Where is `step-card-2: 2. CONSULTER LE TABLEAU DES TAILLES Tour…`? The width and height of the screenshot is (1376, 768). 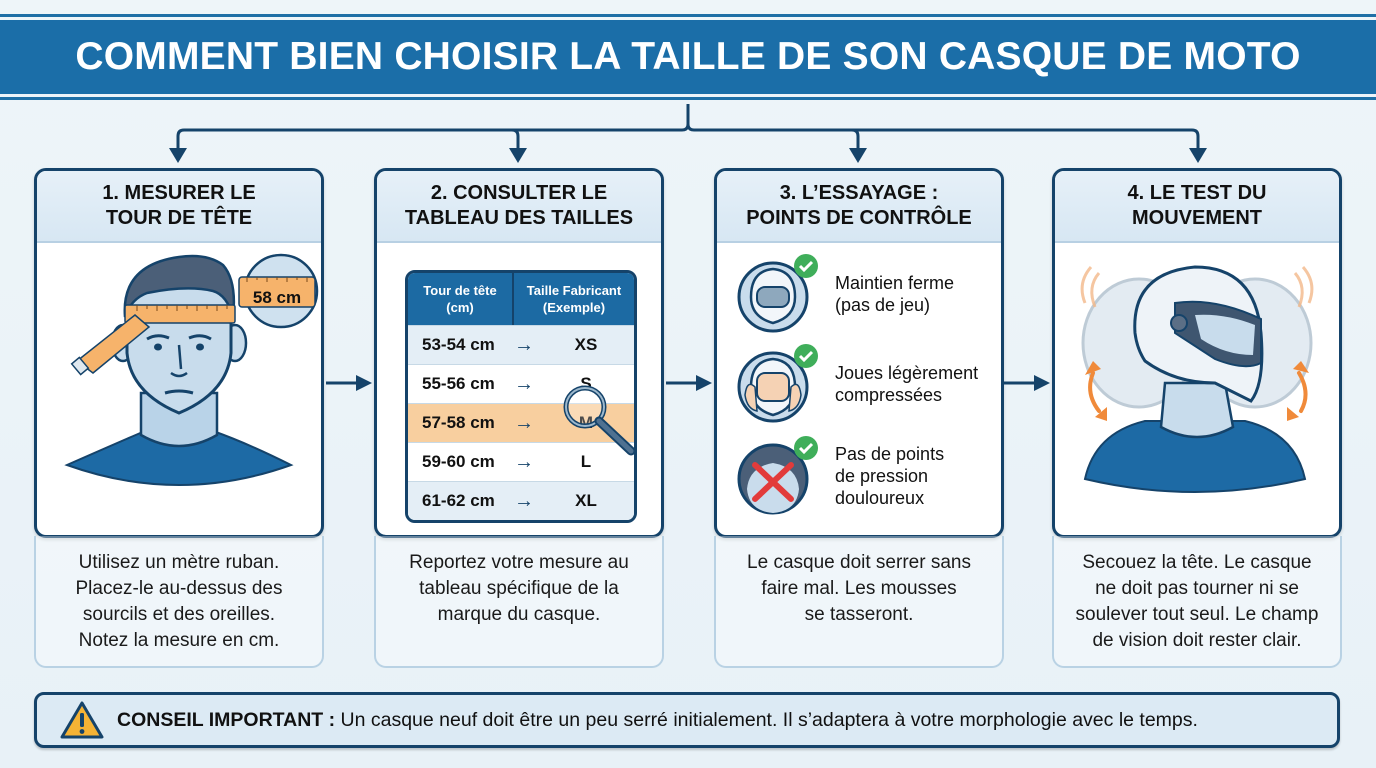
step-card-2: 2. CONSULTER LE TABLEAU DES TAILLES Tour… is located at coordinates (519, 353).